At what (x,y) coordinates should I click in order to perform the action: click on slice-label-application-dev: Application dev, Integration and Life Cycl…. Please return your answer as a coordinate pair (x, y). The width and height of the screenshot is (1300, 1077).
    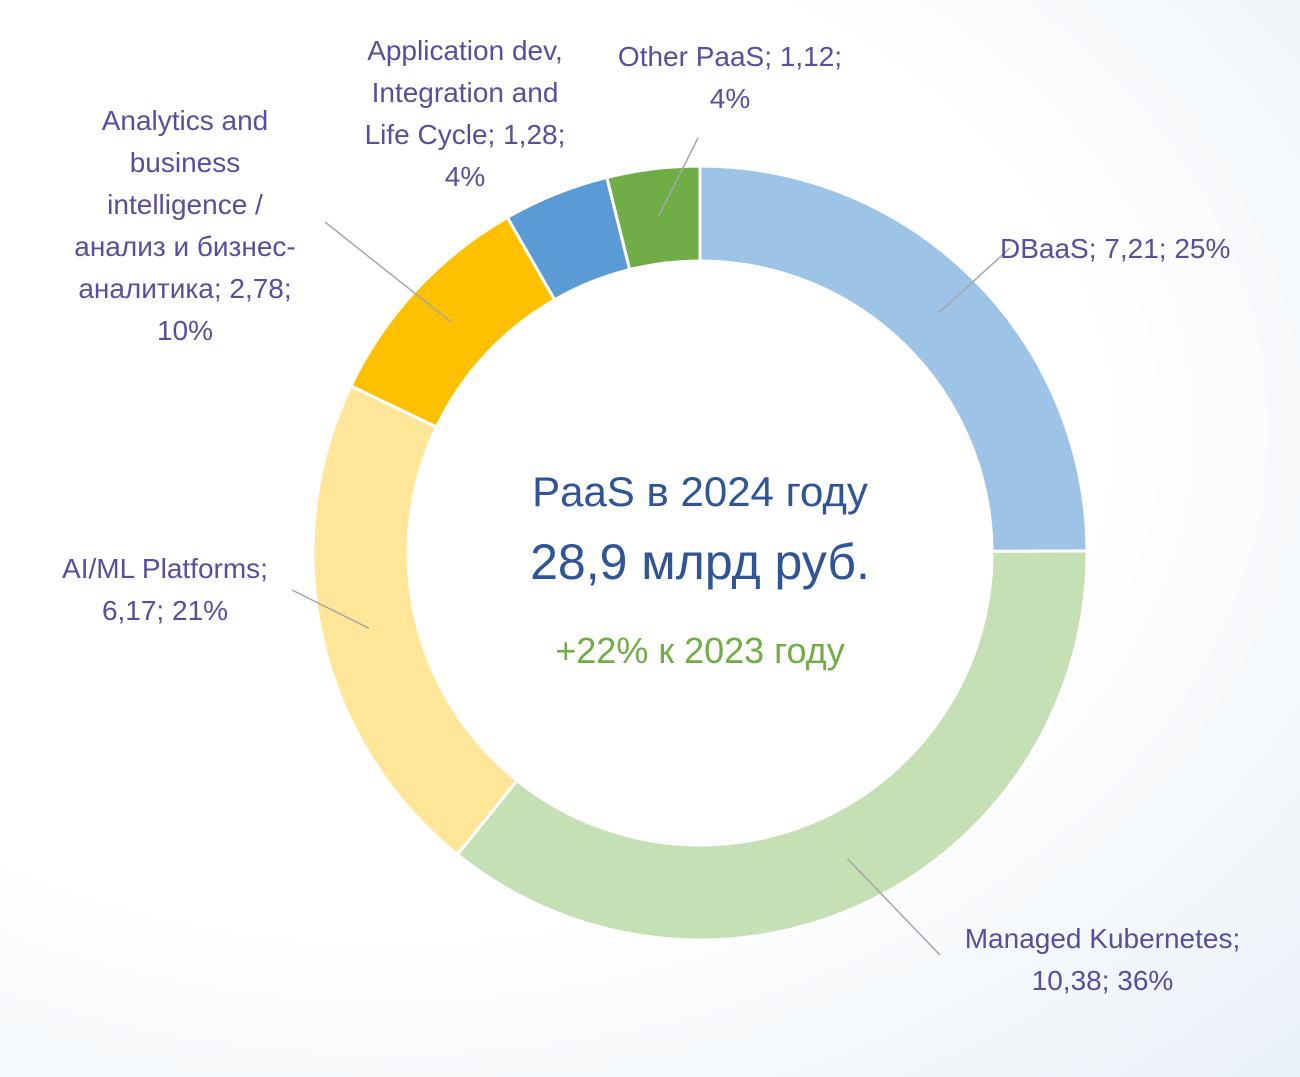
    Looking at the image, I should click on (465, 114).